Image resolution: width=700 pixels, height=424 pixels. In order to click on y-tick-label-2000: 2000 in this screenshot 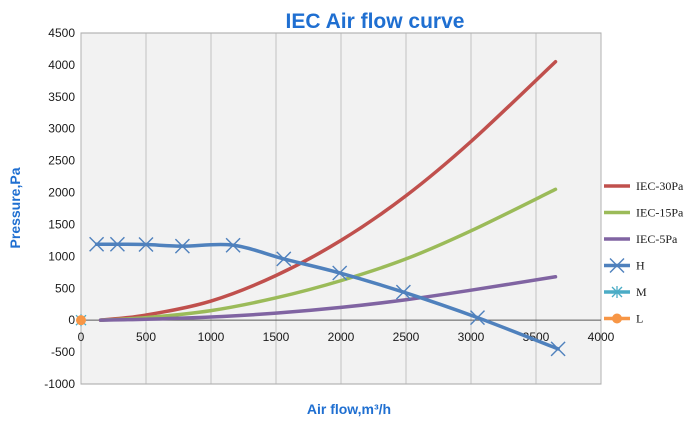, I will do `click(61, 193)`.